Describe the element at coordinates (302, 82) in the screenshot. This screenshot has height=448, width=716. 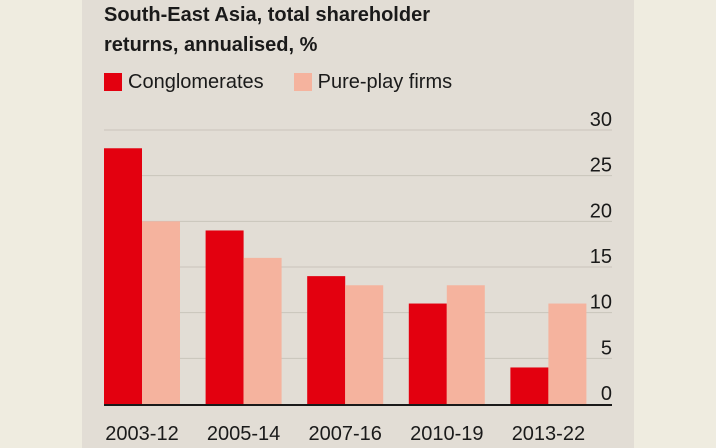
I see `legend-swatch-pure-play` at that location.